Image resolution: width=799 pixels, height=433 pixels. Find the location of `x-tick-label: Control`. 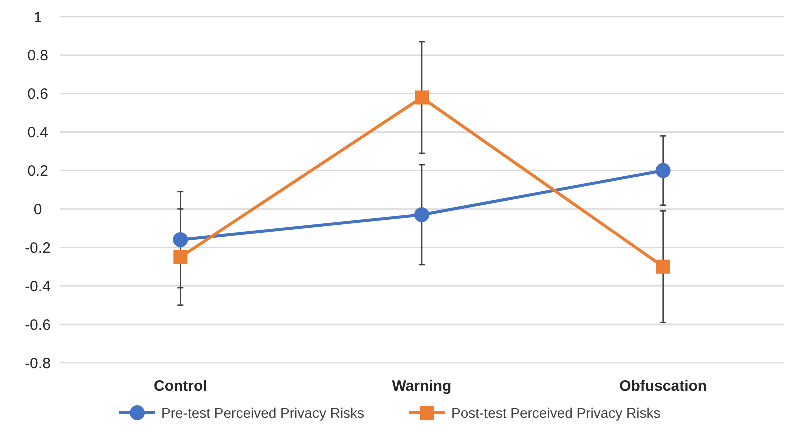

x-tick-label: Control is located at coordinates (181, 386).